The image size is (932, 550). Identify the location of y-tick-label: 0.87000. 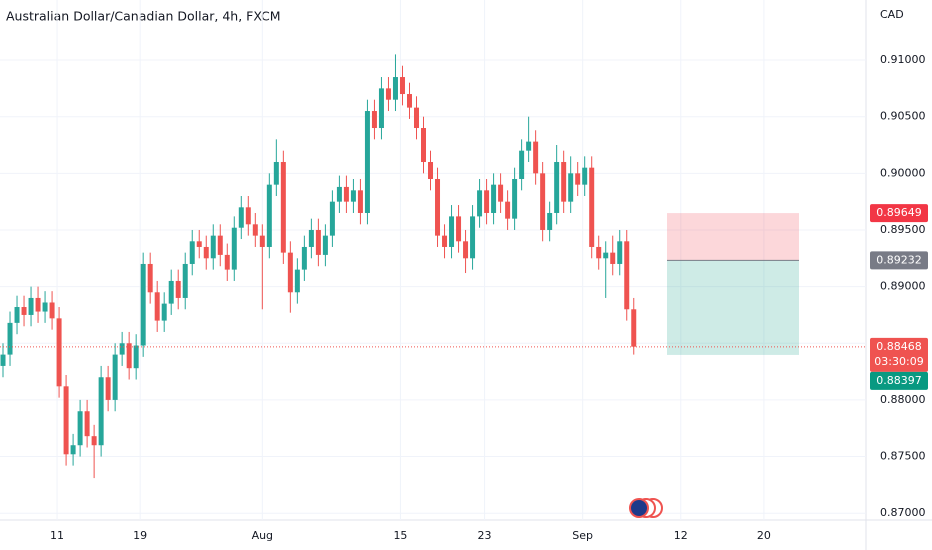
(903, 512).